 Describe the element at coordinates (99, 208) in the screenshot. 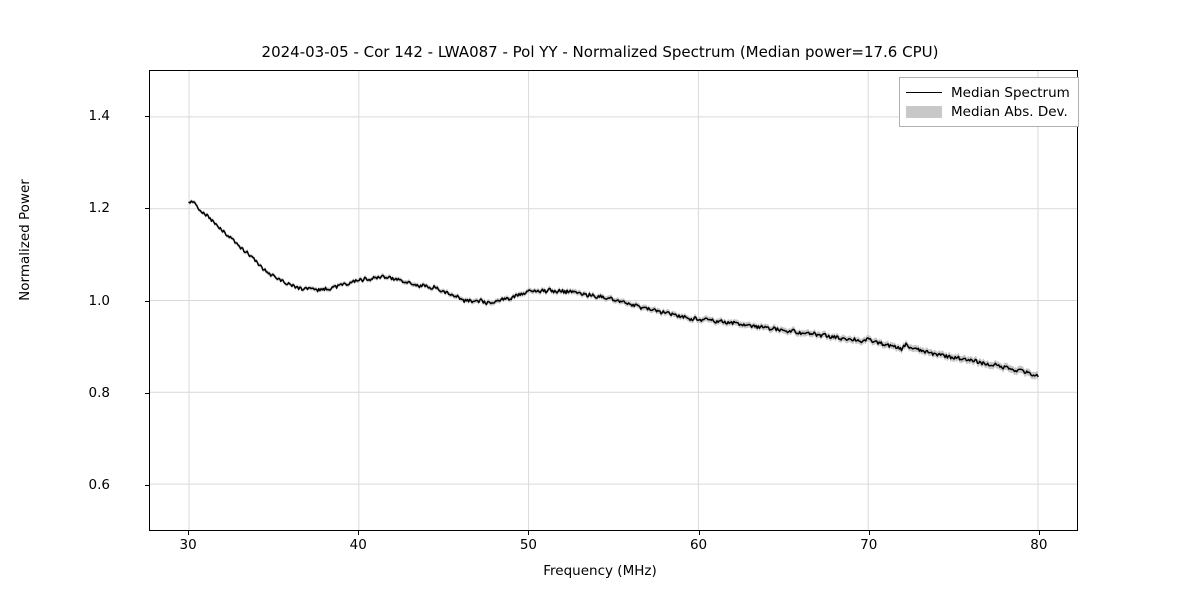

I see `y-tick-label: 1.2` at that location.